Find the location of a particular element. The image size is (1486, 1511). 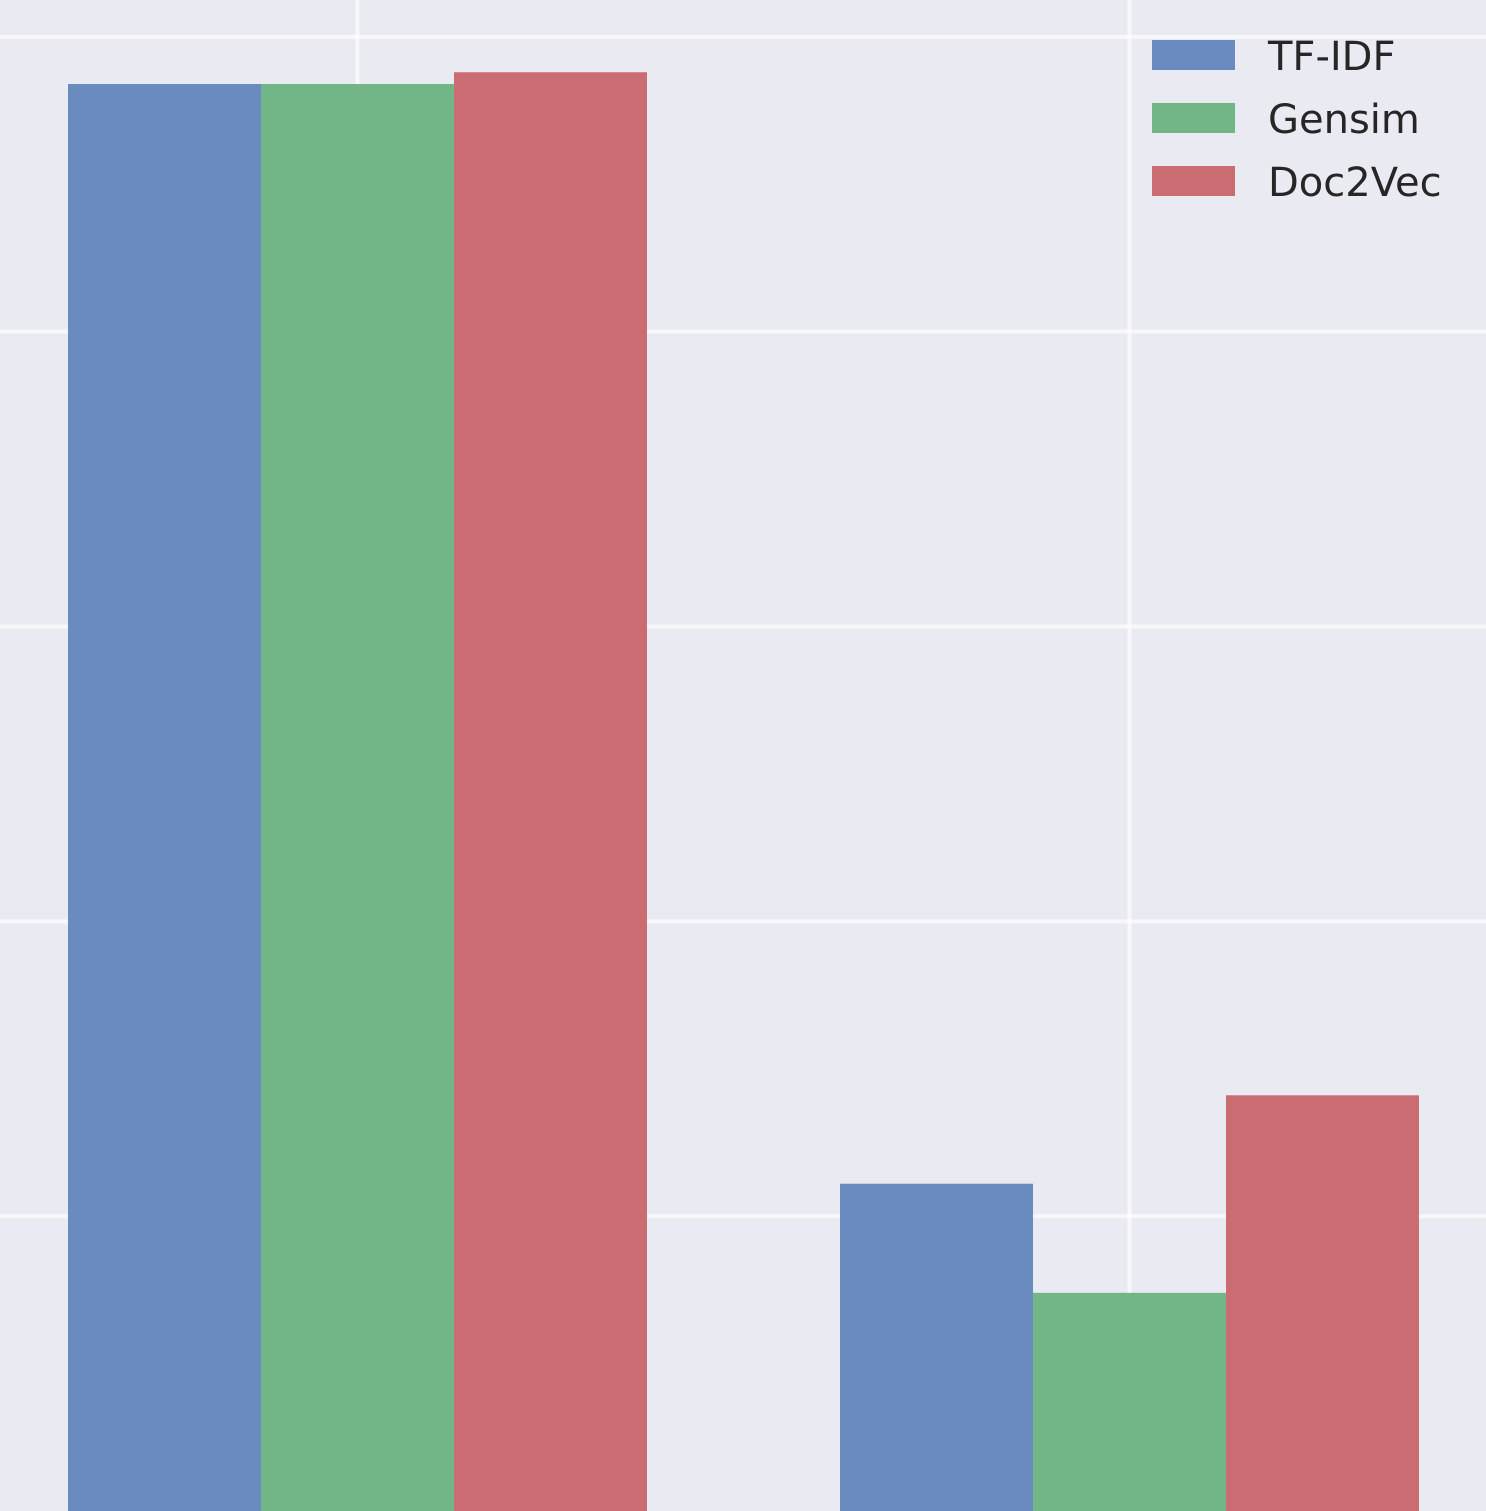

legend-swatch-gensim is located at coordinates (1193, 118).